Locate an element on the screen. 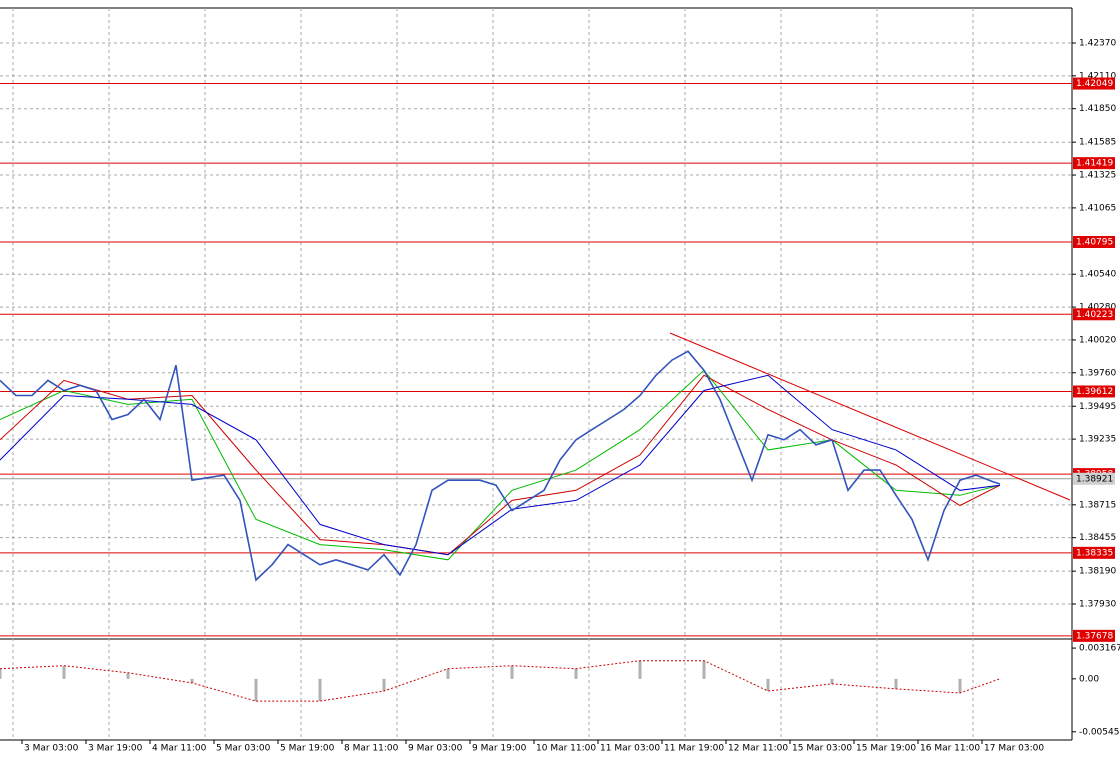 The height and width of the screenshot is (758, 1120). y-tick-label: 1.41065 is located at coordinates (1097, 208).